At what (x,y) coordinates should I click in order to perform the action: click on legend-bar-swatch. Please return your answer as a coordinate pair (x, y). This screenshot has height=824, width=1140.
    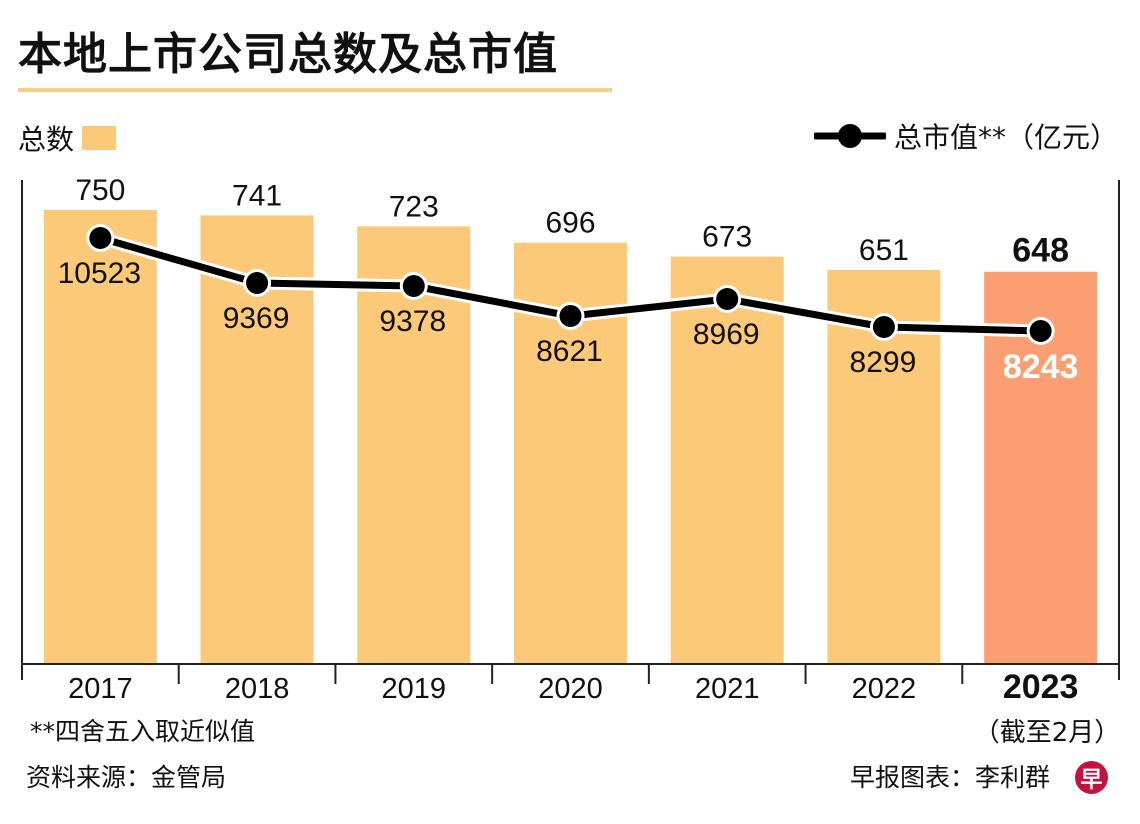
    Looking at the image, I should click on (99, 138).